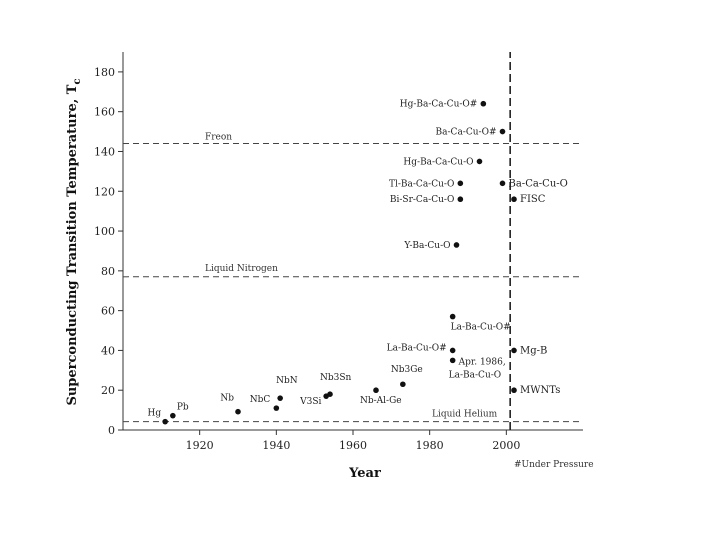  Describe the element at coordinates (422, 200) in the screenshot. I see `data-point-label: Bi-Sr-Ca-Cu-O` at that location.